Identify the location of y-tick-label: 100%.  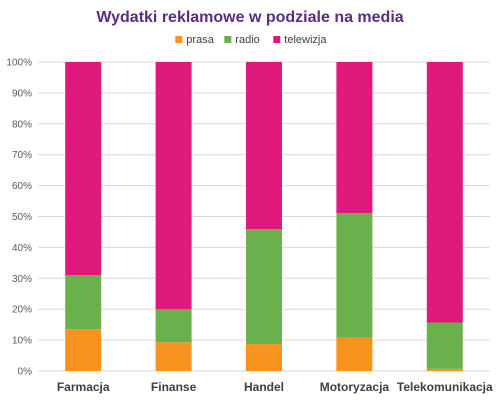
(19, 63).